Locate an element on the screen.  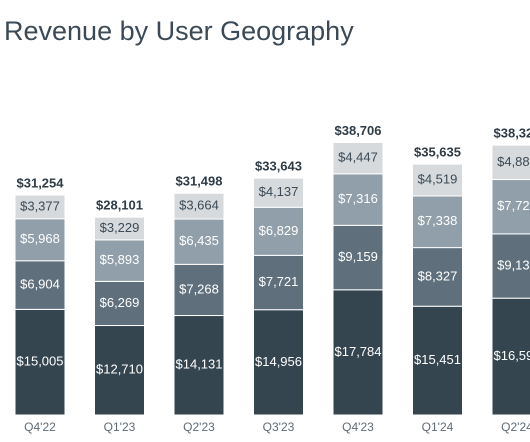
segment-label: $7,316 is located at coordinates (358, 198).